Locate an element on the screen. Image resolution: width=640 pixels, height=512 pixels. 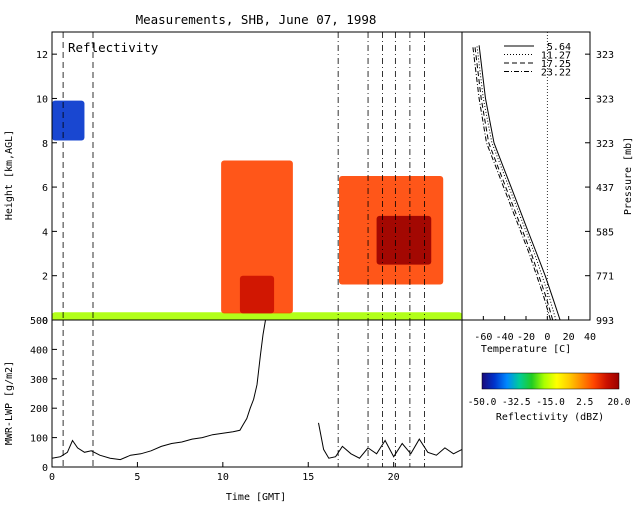
y-tick-label: 100 is located at coordinates (39, 439).